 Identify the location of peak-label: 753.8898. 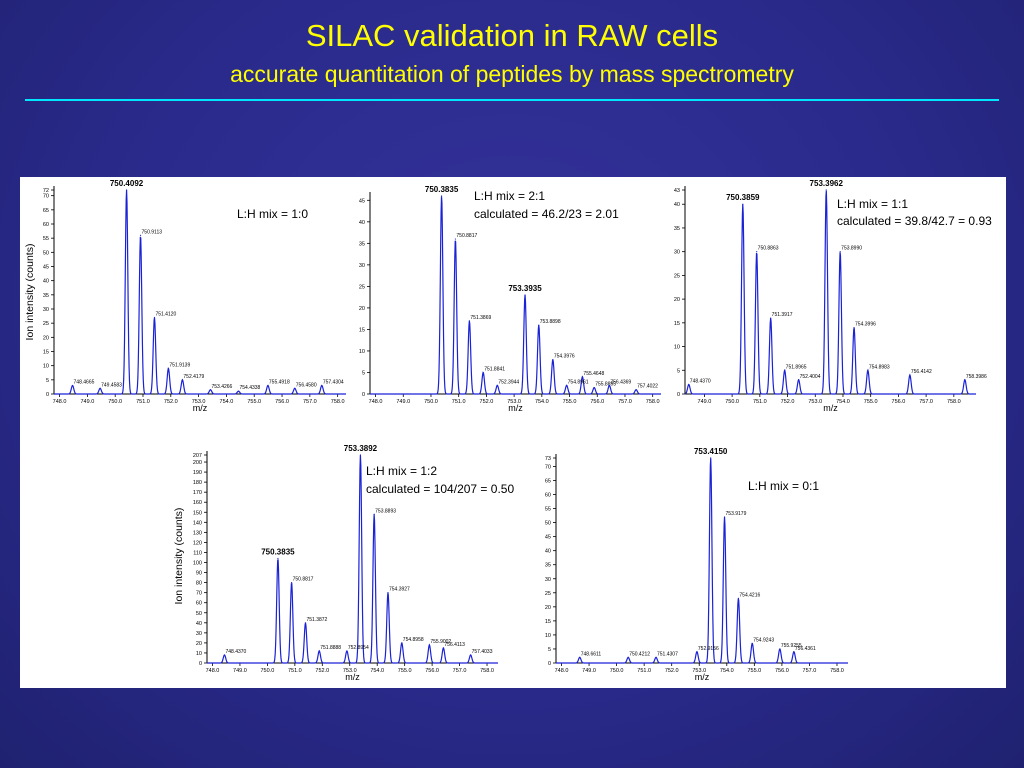
(550, 322).